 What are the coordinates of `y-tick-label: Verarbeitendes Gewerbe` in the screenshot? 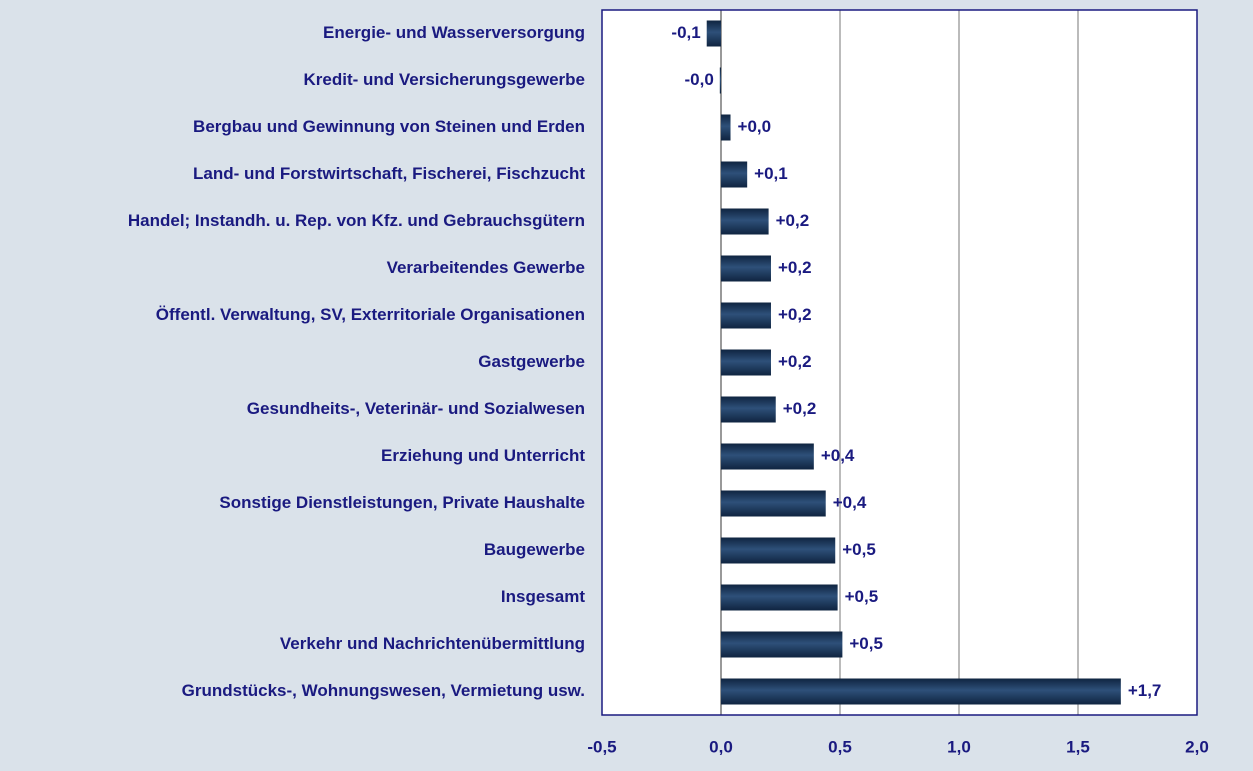 It's located at (486, 267).